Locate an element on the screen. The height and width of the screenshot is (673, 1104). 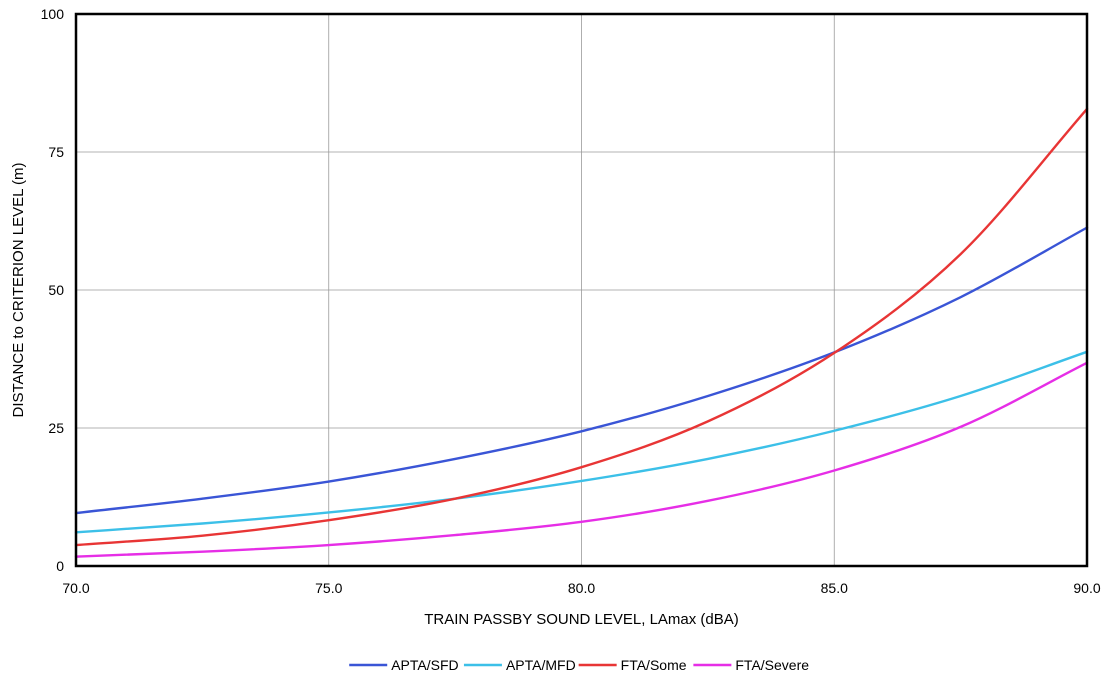
legend-item-fta-severe: FTA/Severe is located at coordinates (751, 665).